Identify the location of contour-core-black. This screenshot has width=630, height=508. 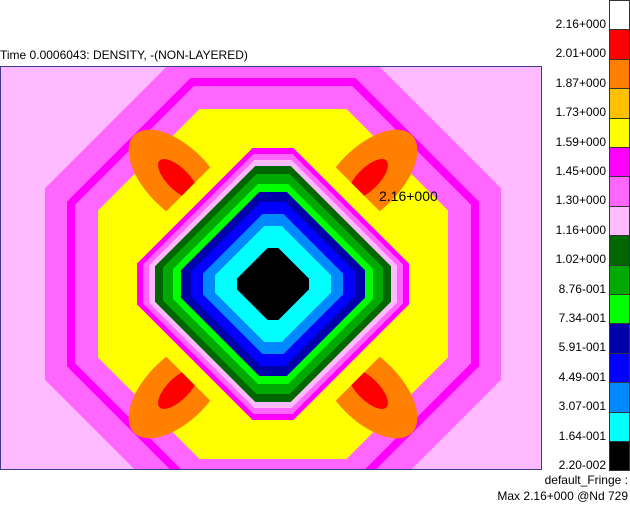
(273, 284).